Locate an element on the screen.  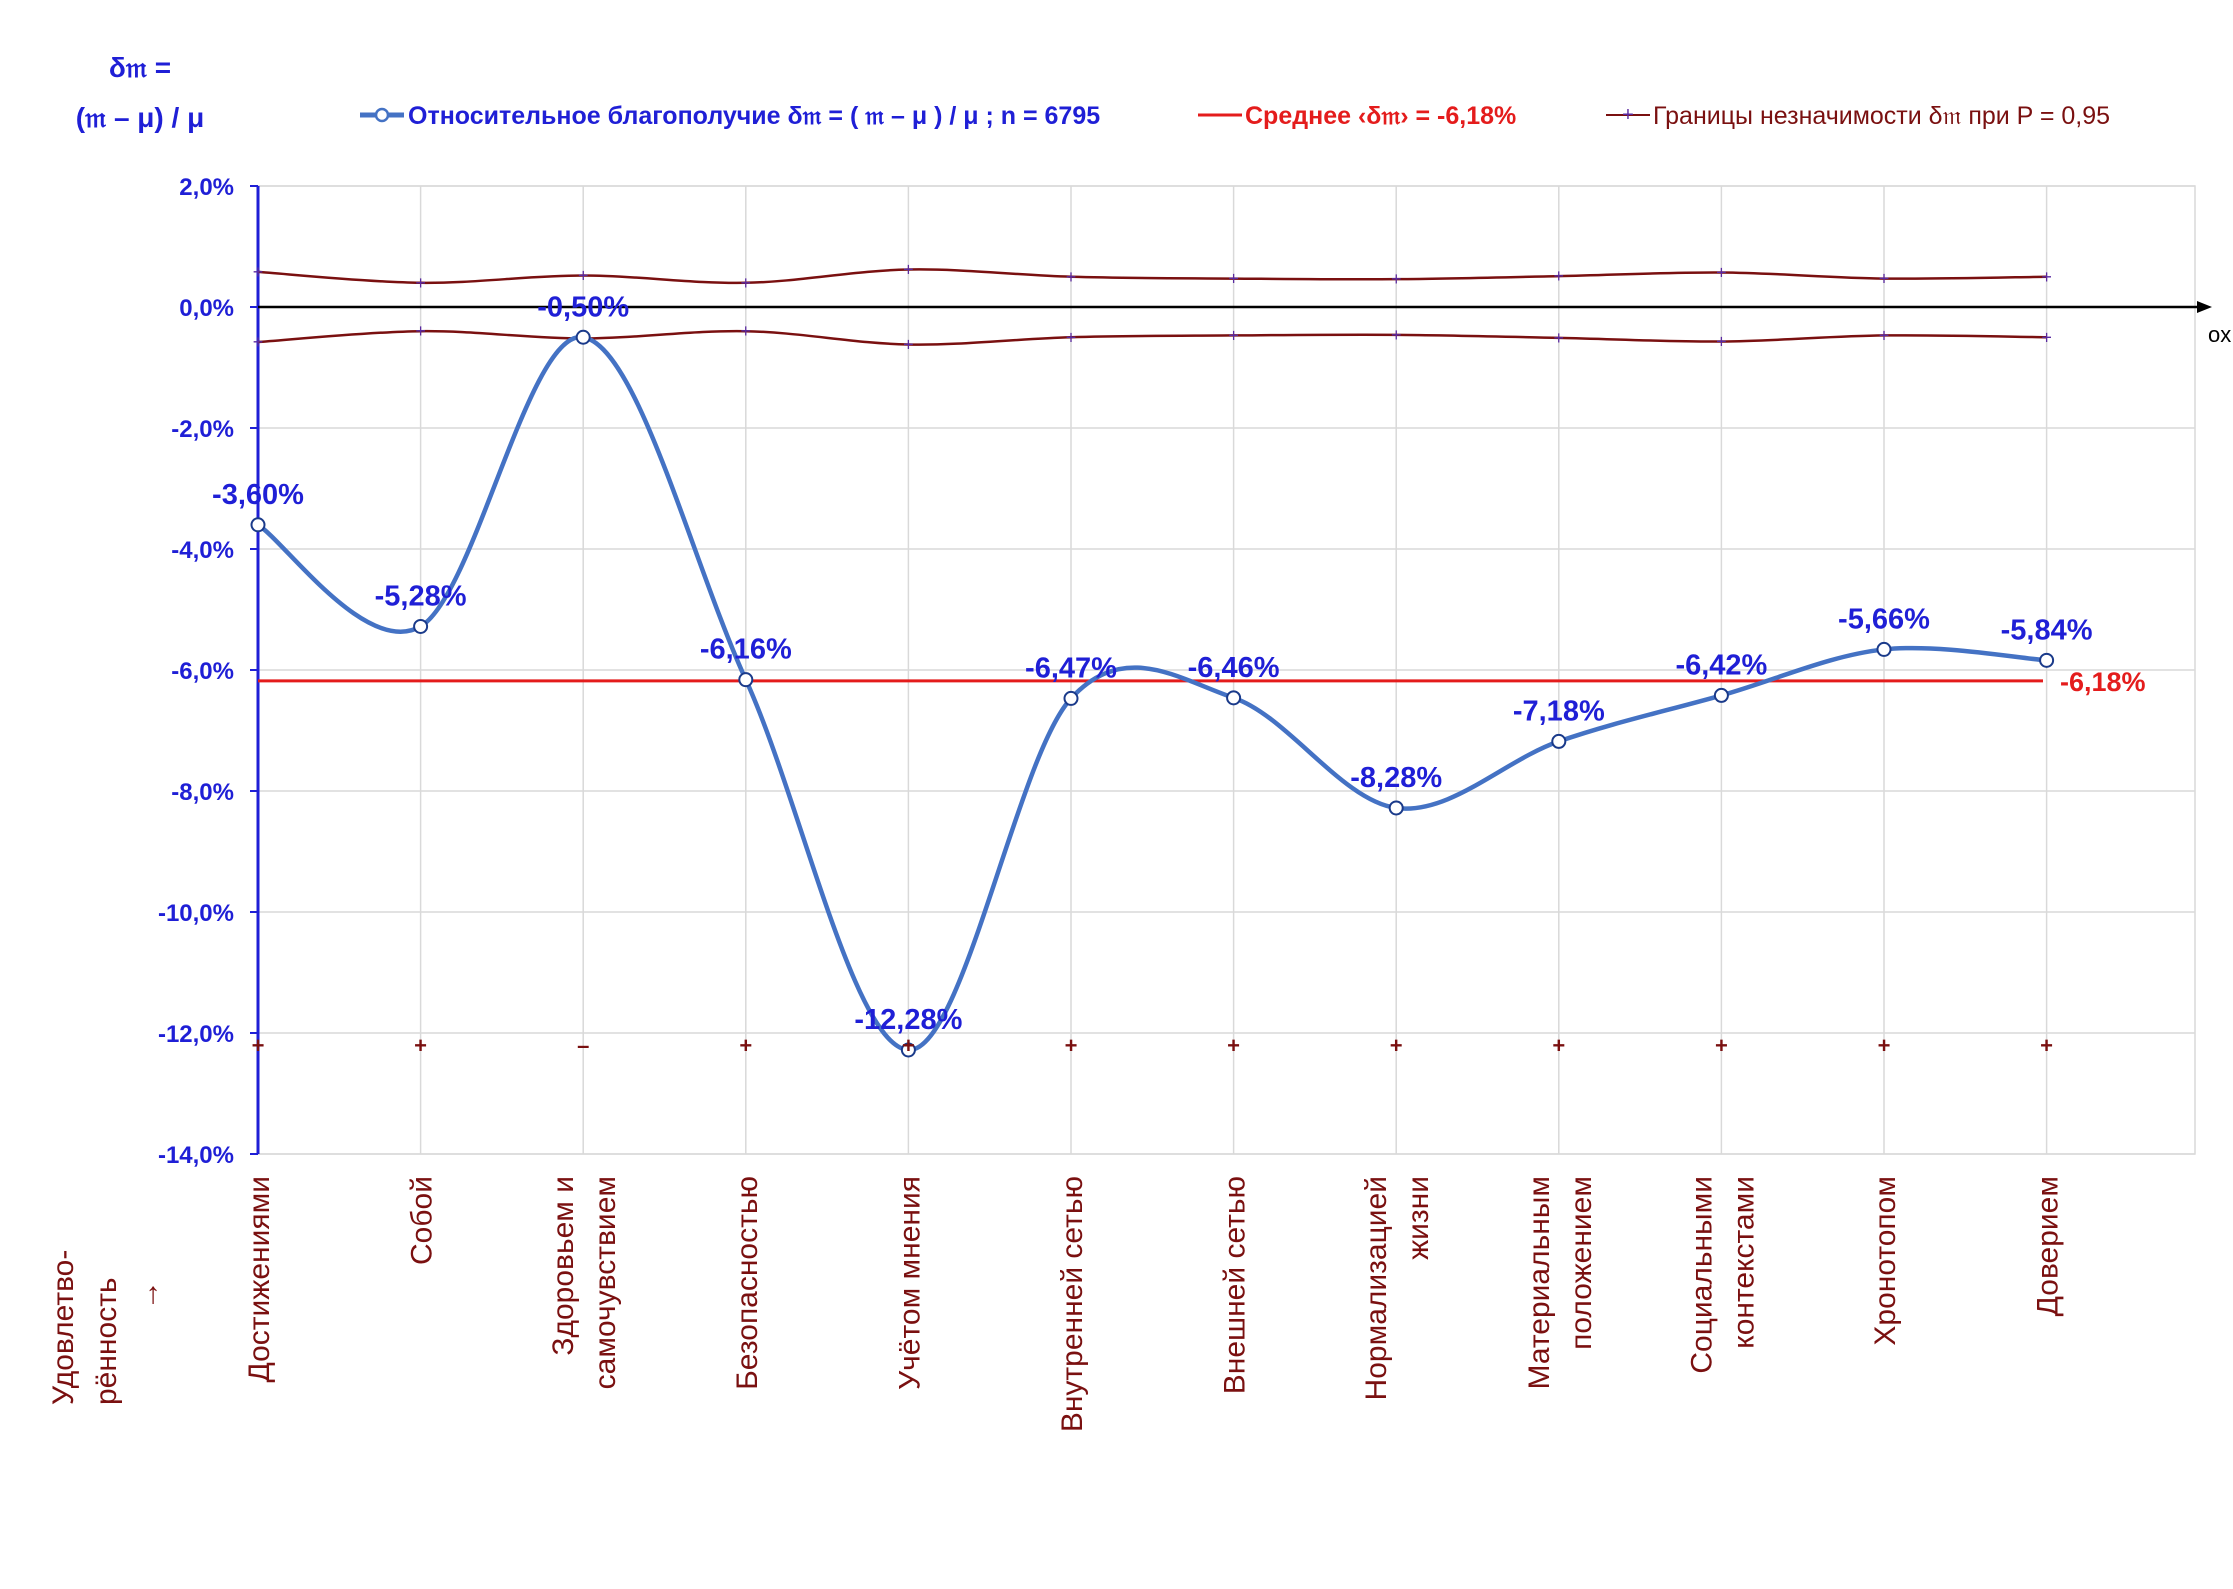
y-axis-title-line-2: (𝔪 – μ) / μ is located at coordinates (140, 117).